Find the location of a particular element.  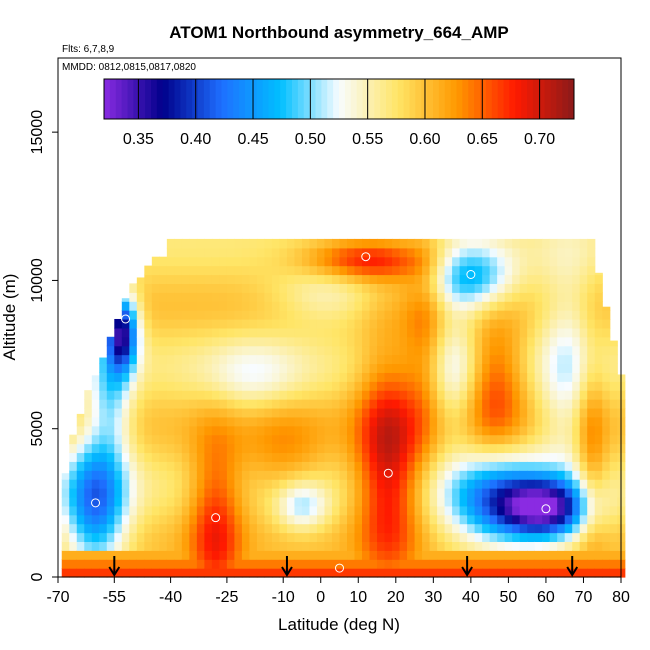

sample-marker is located at coordinates (471, 274).